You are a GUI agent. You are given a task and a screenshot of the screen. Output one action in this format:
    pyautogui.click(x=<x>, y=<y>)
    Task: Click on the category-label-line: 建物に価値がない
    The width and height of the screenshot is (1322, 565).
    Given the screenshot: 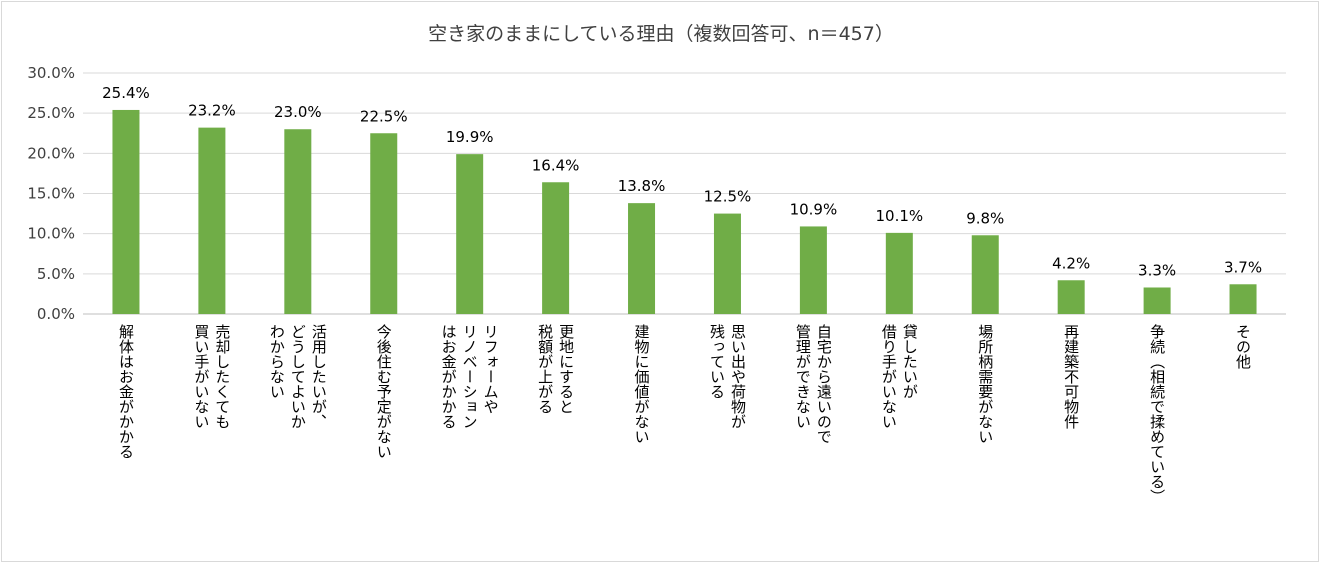 What is the action you would take?
    pyautogui.click(x=642, y=384)
    